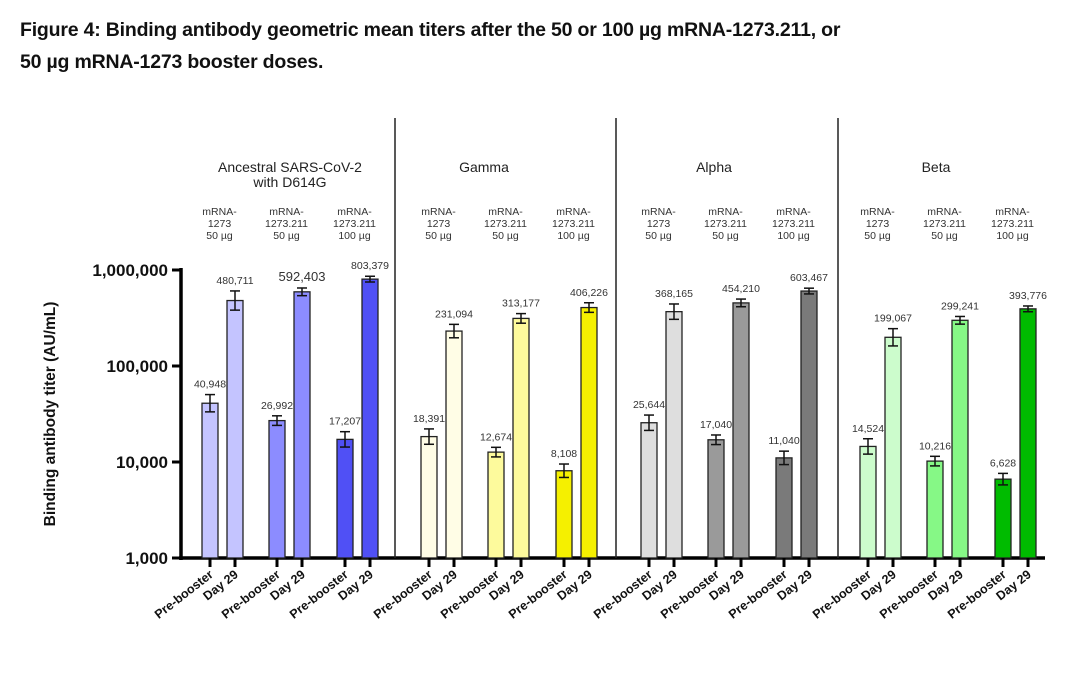 Image resolution: width=1080 pixels, height=678 pixels. I want to click on panel-title: Beta, so click(936, 167).